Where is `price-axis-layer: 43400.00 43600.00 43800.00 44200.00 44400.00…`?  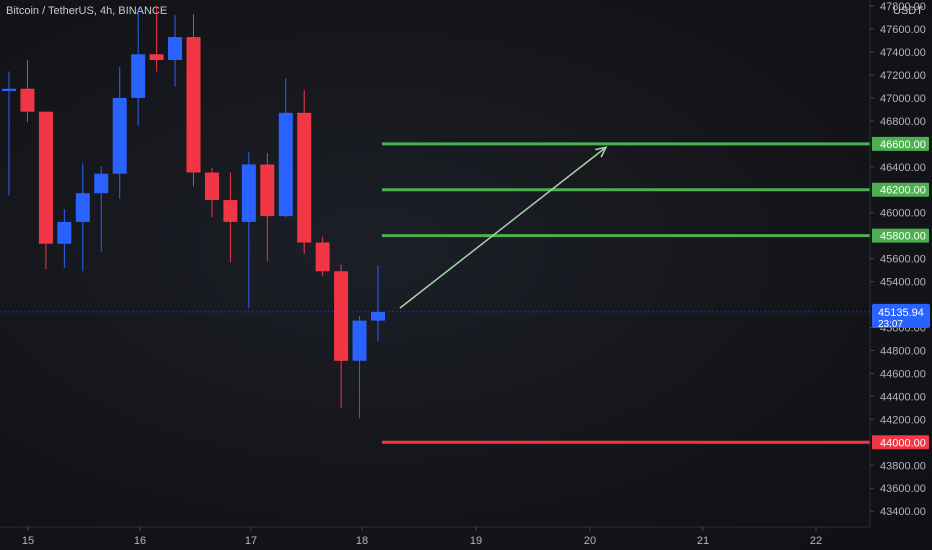
price-axis-layer: 43400.00 43600.00 43800.00 44200.00 44400.00… is located at coordinates (899, 263).